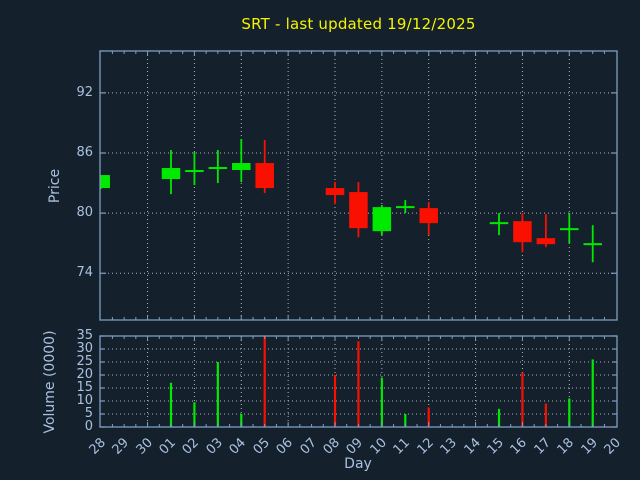 Image resolution: width=640 pixels, height=480 pixels. What do you see at coordinates (50, 382) in the screenshot?
I see `volume-axis-label: Volume (0000)` at bounding box center [50, 382].